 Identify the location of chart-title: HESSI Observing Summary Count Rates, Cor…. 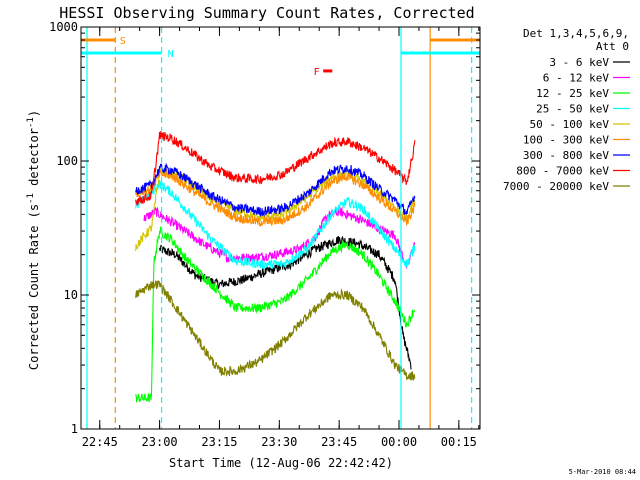
(266, 13).